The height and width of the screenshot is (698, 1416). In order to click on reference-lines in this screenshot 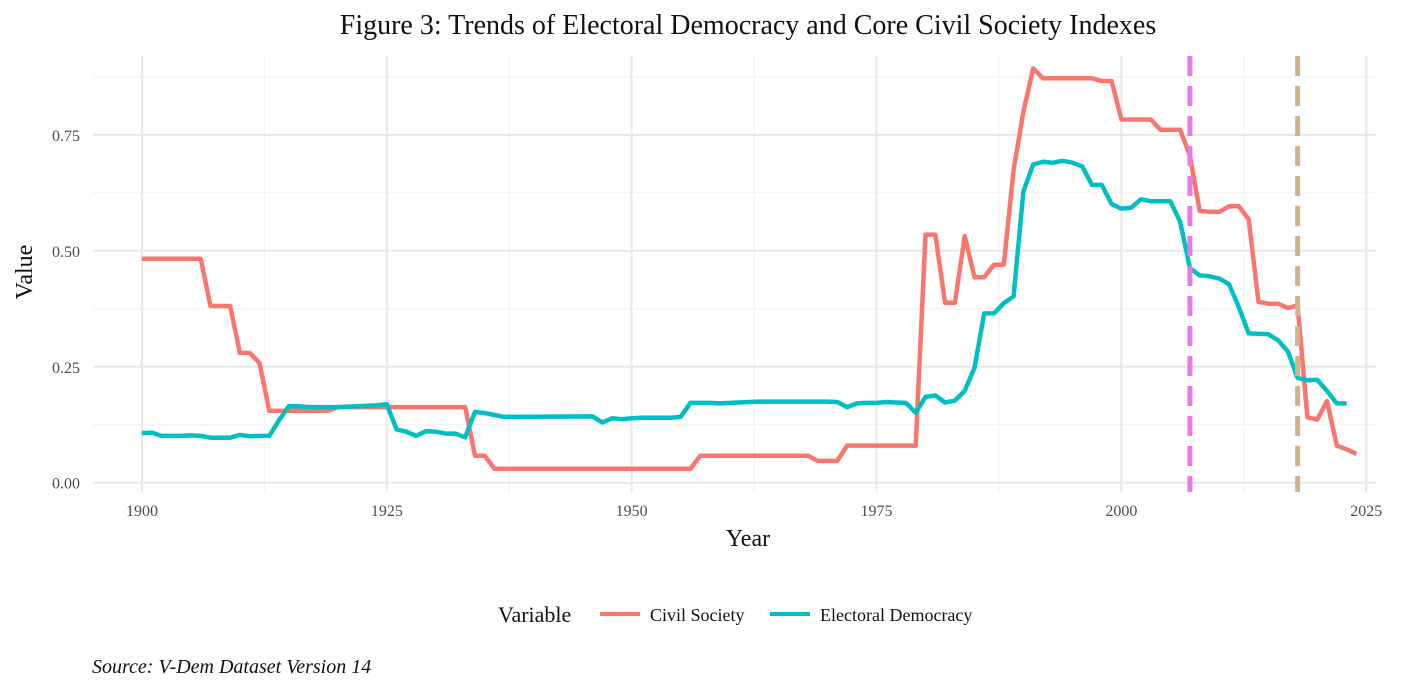, I will do `click(1244, 274)`.